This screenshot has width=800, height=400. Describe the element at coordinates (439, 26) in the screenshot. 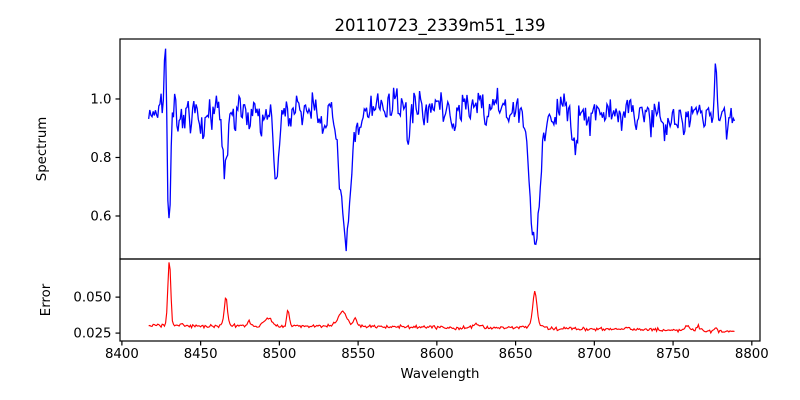

I see `chart-title: 20110723_2339m51_139` at that location.